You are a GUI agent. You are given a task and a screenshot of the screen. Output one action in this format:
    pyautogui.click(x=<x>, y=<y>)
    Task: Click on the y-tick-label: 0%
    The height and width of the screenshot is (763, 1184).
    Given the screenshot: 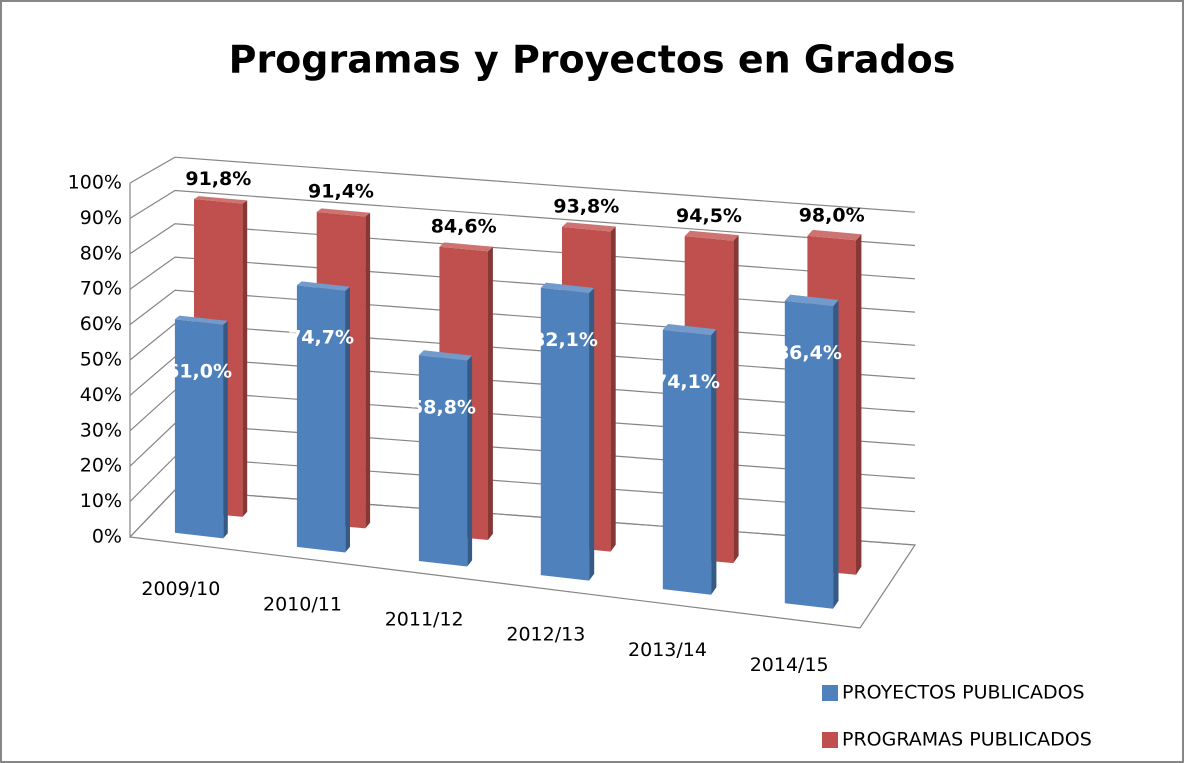 What is the action you would take?
    pyautogui.click(x=107, y=537)
    